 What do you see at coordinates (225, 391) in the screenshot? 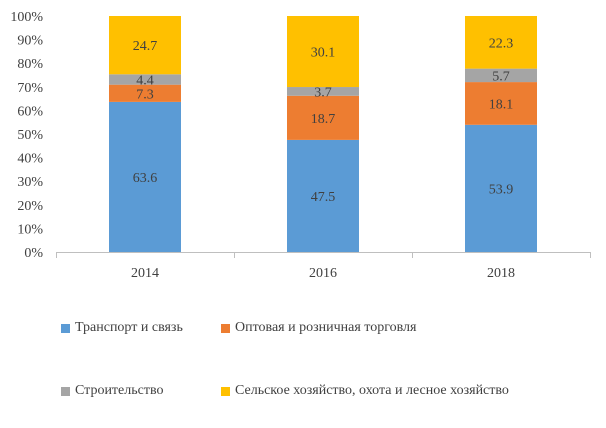
I see `legend-swatch-agriculture` at bounding box center [225, 391].